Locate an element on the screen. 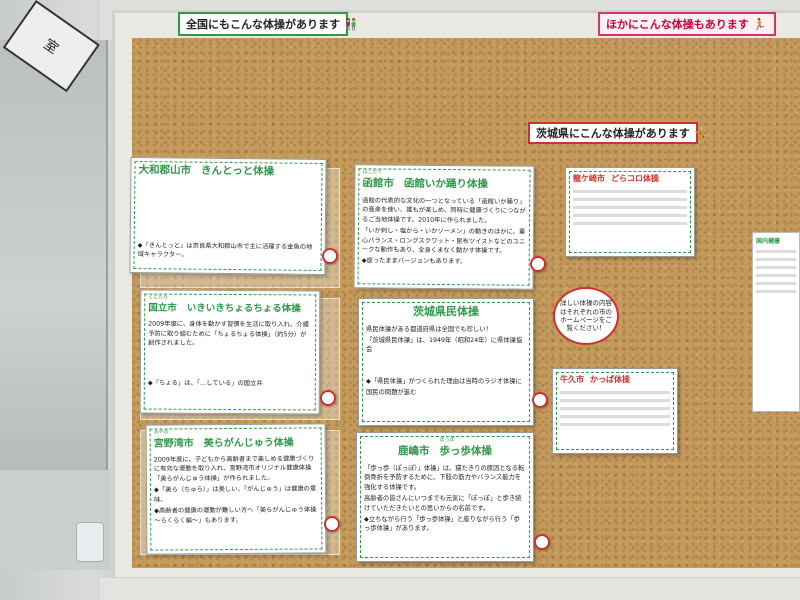 The width and height of the screenshot is (800, 600). city-name: はこだて 函館市 is located at coordinates (378, 180).